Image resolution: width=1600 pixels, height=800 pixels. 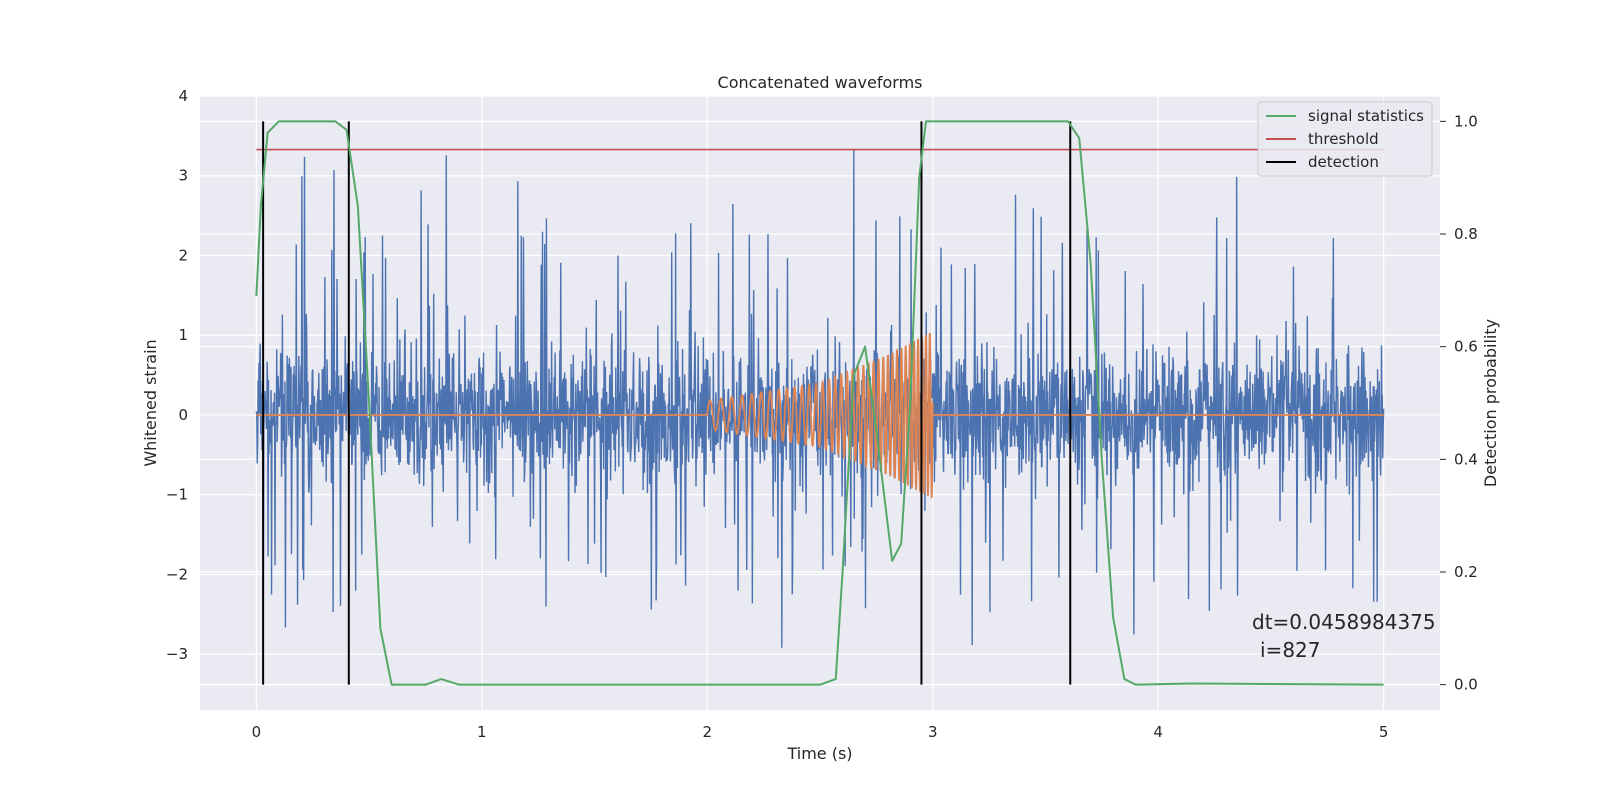 What do you see at coordinates (1466, 572) in the screenshot?
I see `y2-tick-label: 0.2` at bounding box center [1466, 572].